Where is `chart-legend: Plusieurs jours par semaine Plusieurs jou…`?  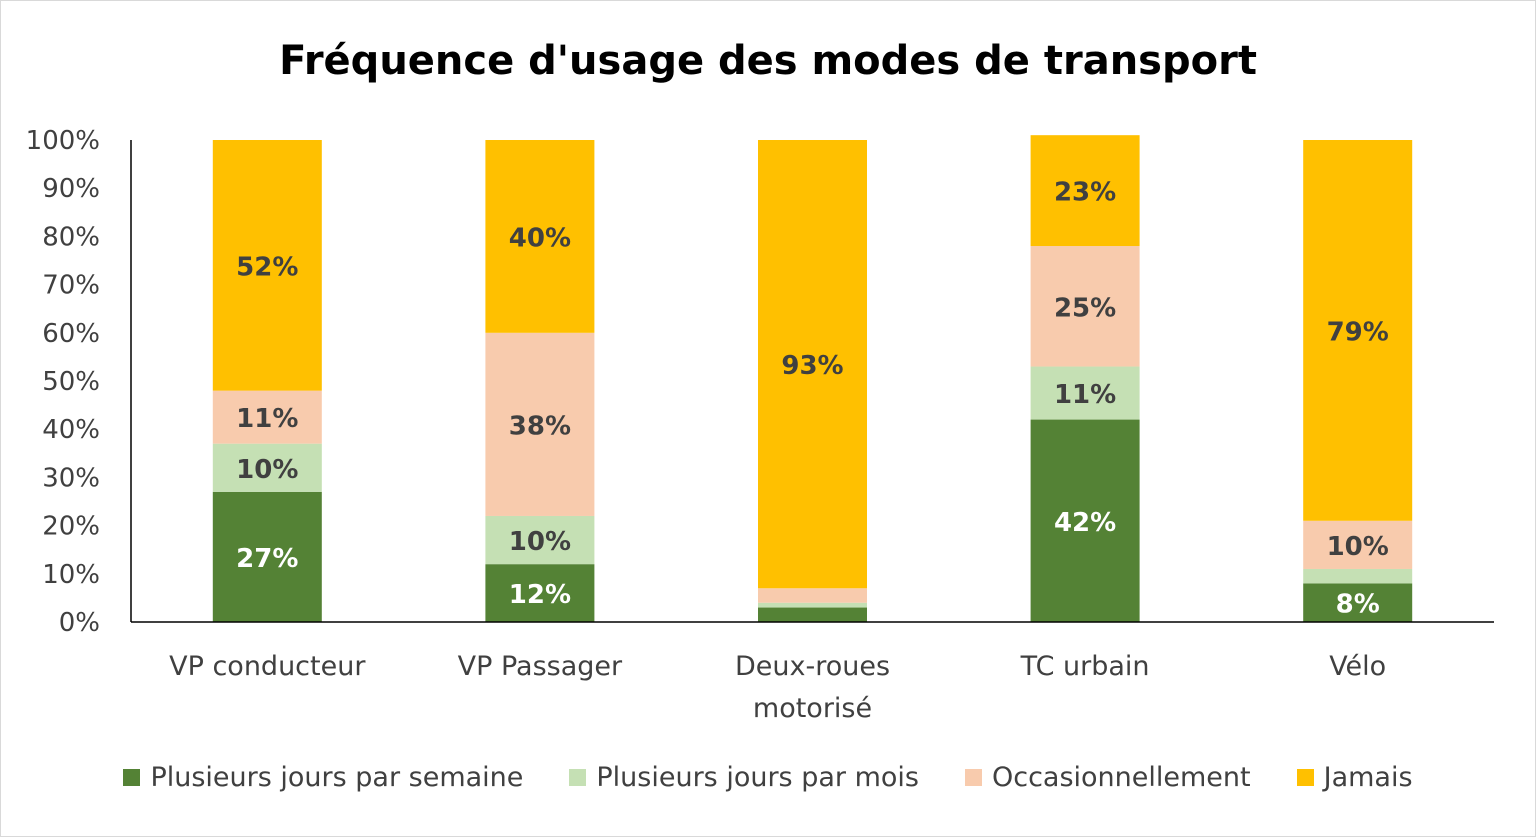 chart-legend: Plusieurs jours par semaine Plusieurs jou… is located at coordinates (768, 777).